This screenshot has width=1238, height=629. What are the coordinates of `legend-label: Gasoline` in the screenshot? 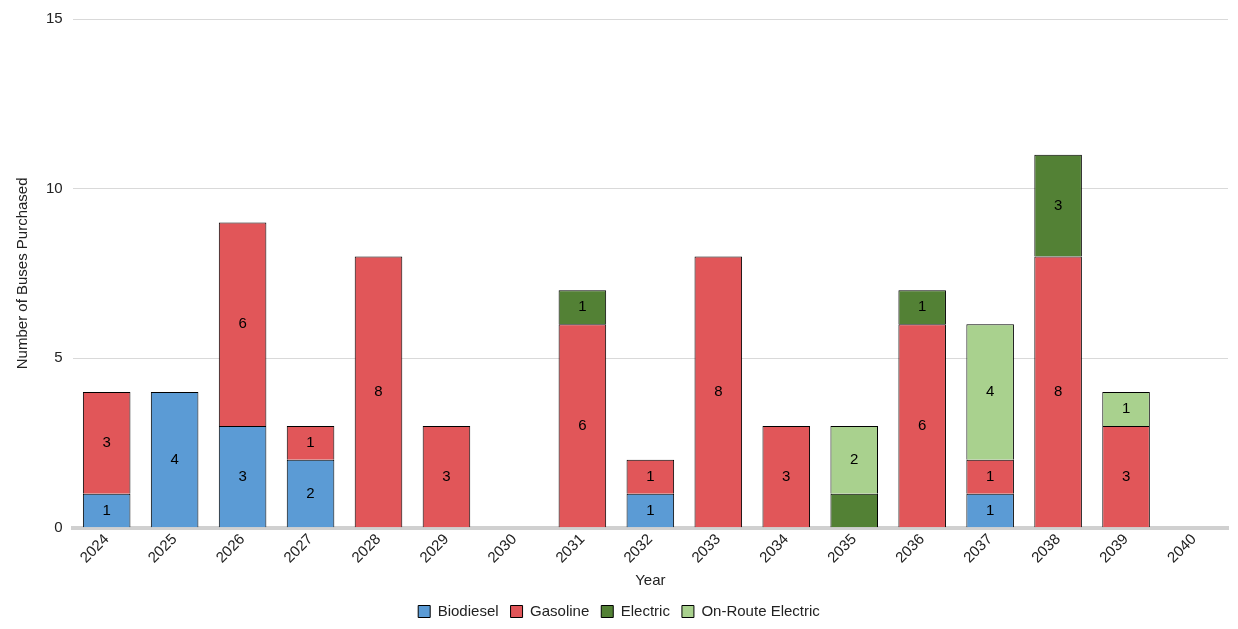 It's located at (560, 610).